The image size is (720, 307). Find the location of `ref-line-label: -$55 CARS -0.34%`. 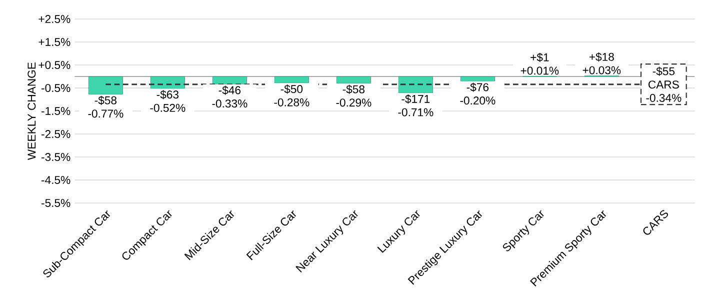

ref-line-label: -$55 CARS -0.34% is located at coordinates (664, 84).